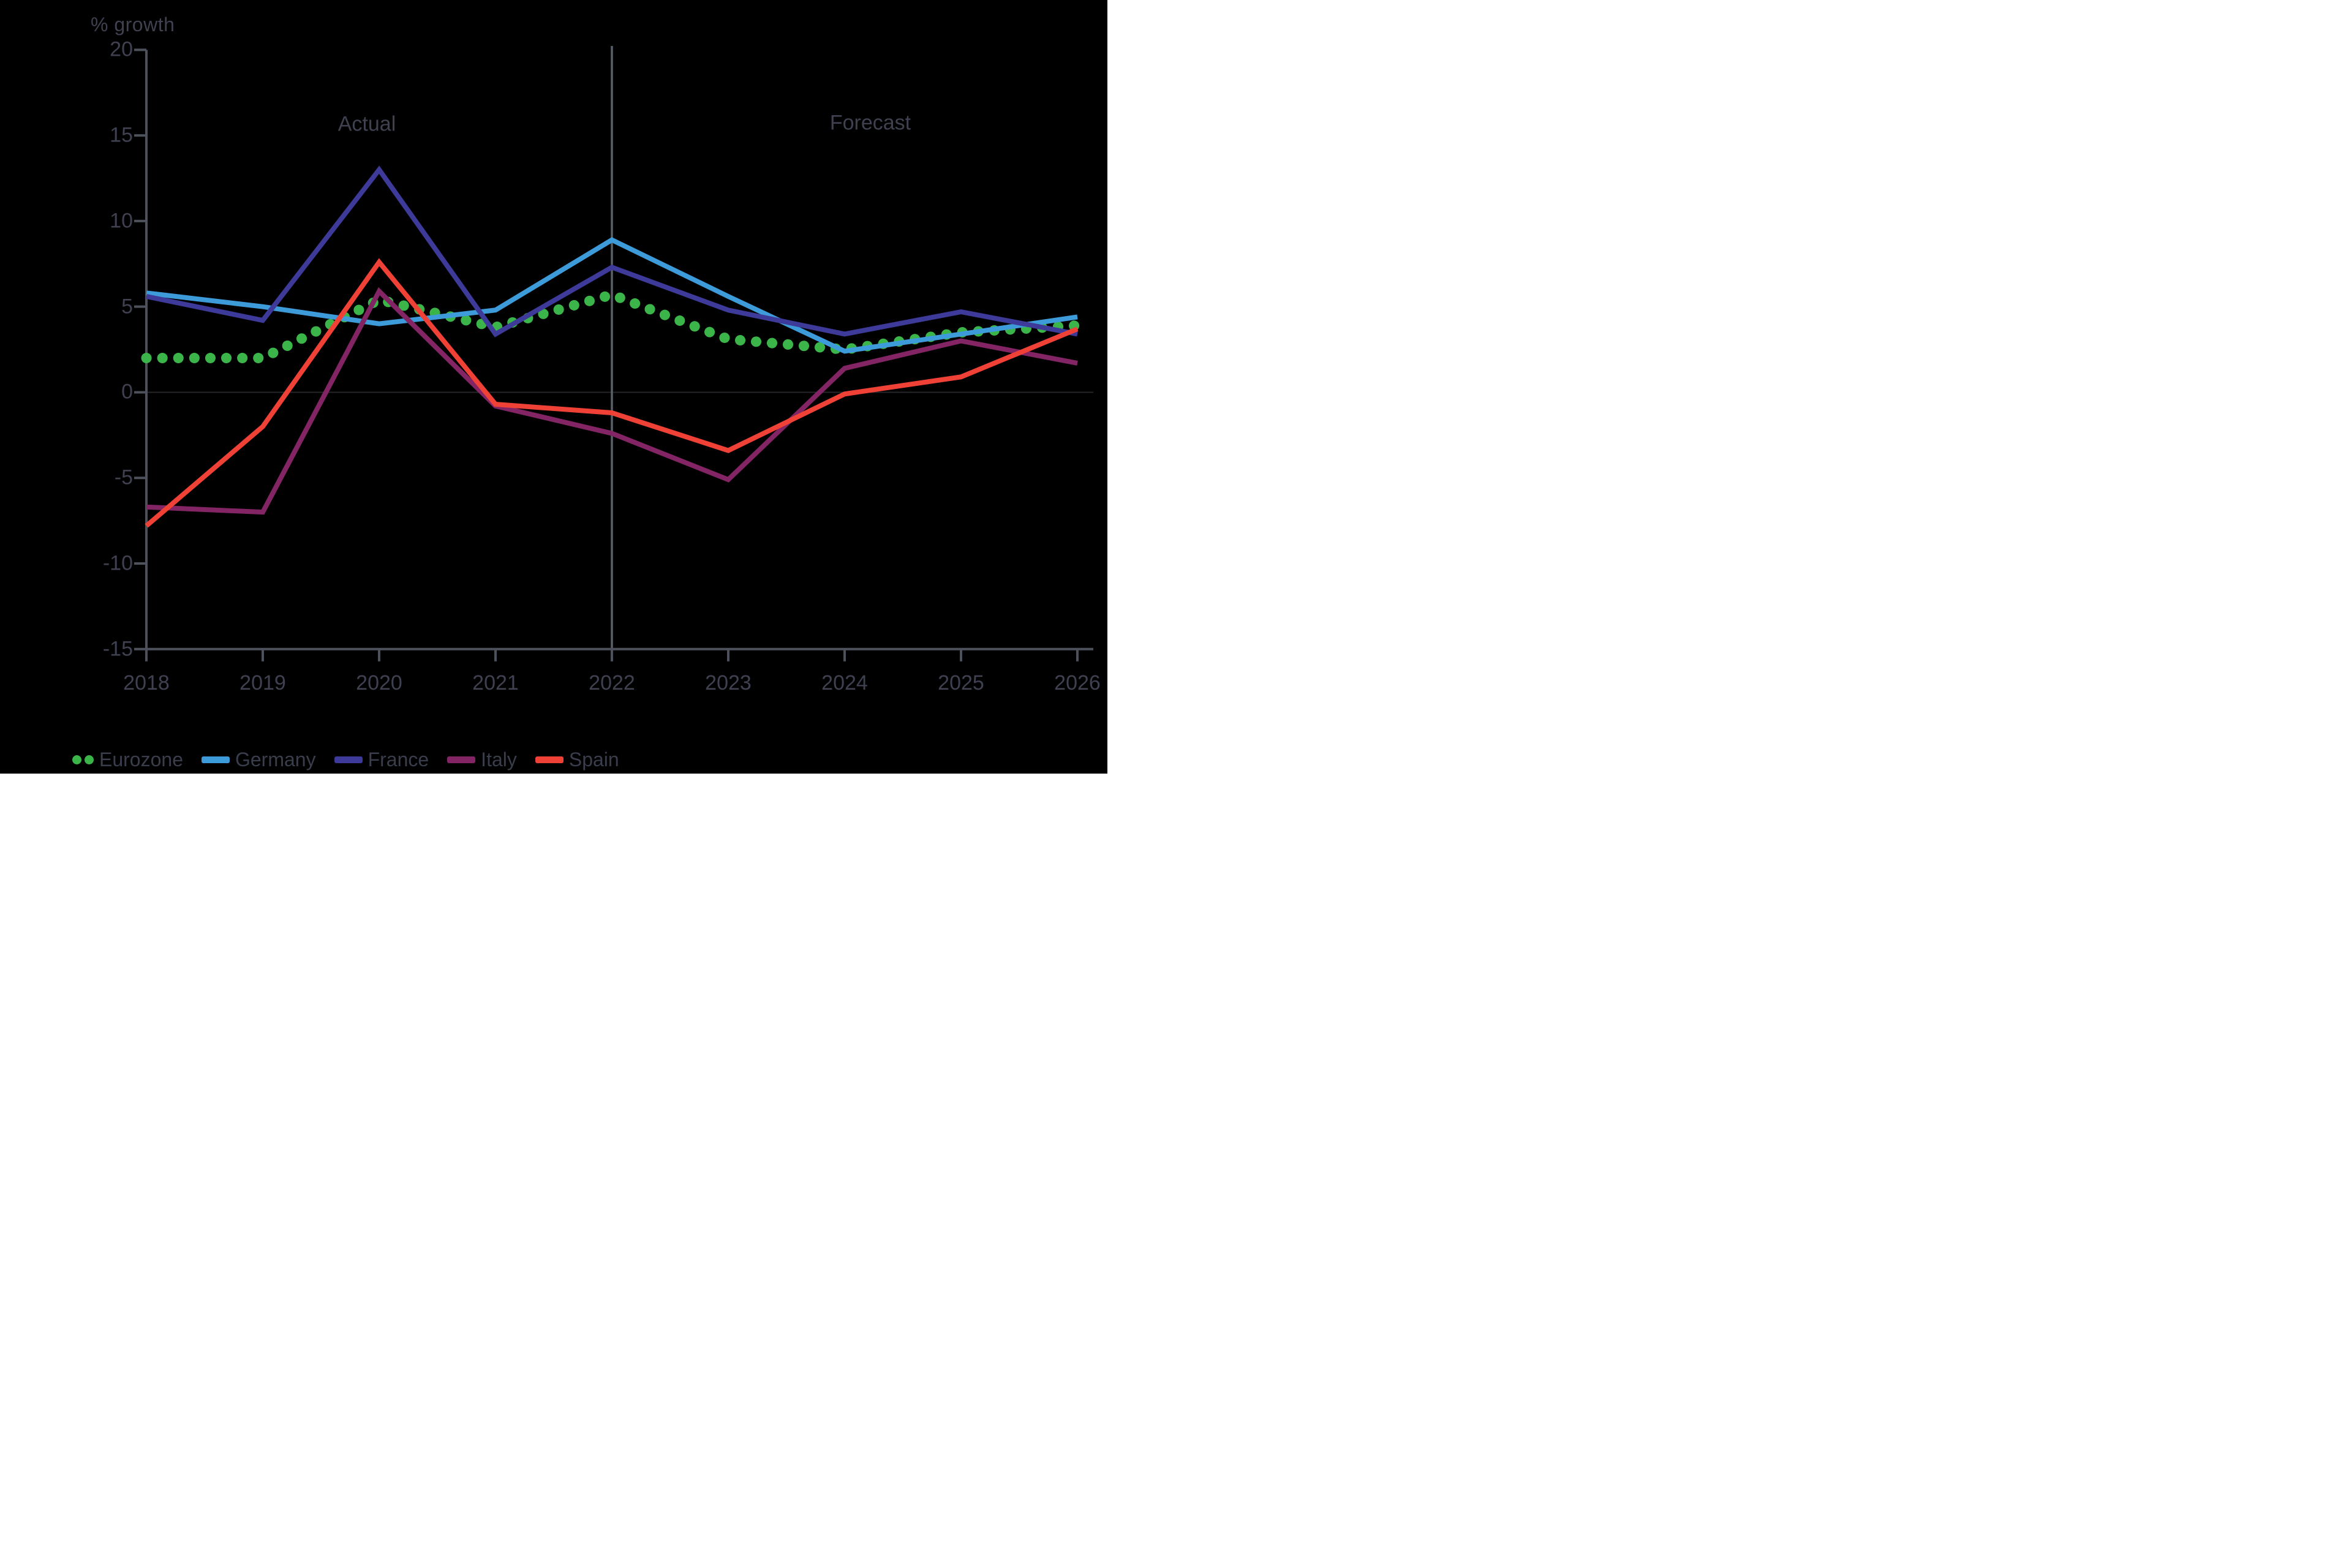 The height and width of the screenshot is (1568, 2352). Describe the element at coordinates (961, 683) in the screenshot. I see `x-tick-label-2025: 2025` at that location.